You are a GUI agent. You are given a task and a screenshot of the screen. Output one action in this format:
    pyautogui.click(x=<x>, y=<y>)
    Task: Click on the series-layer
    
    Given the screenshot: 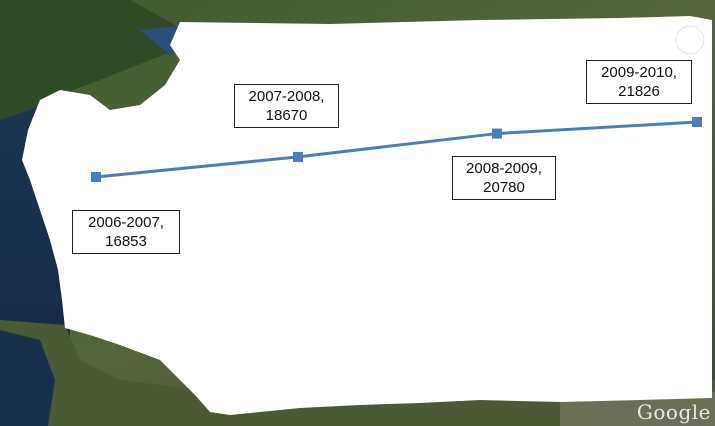 What is the action you would take?
    pyautogui.click(x=396, y=149)
    